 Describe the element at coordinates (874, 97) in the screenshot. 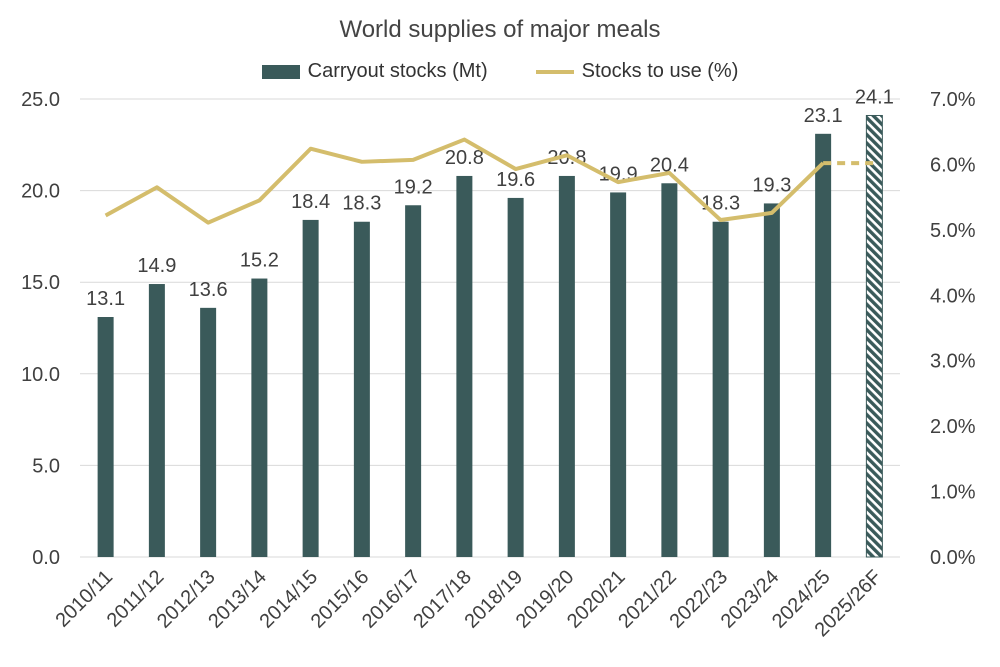

I see `bar-data-label: 24.1` at that location.